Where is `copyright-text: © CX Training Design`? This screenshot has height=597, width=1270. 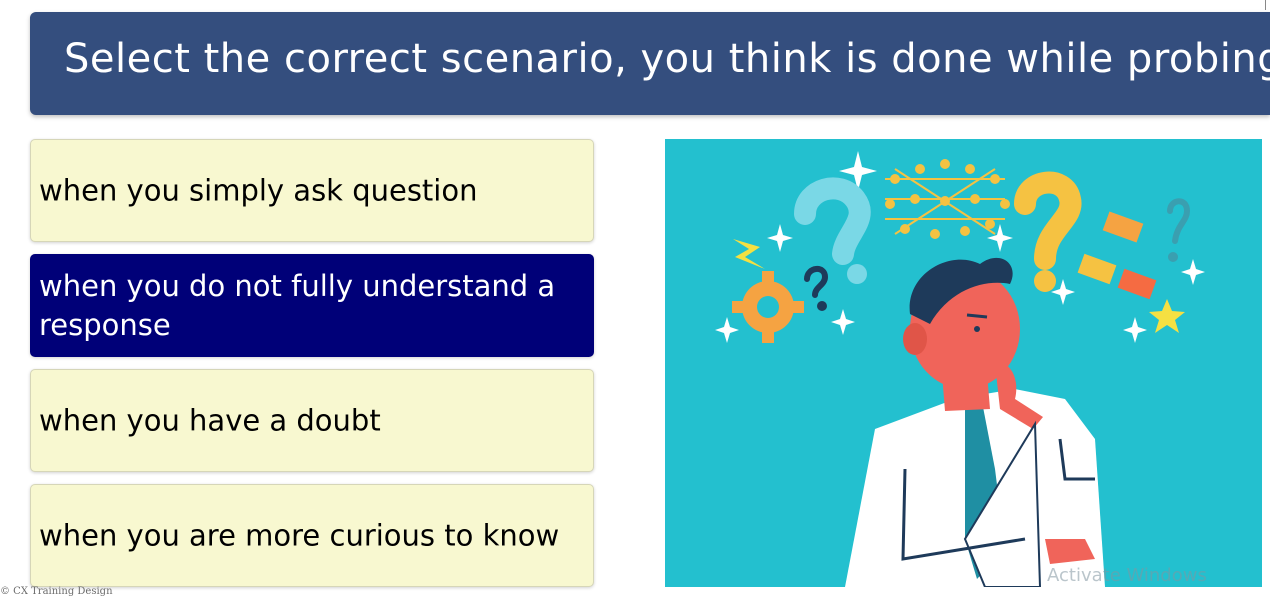
copyright-text: © CX Training Design is located at coordinates (56, 591).